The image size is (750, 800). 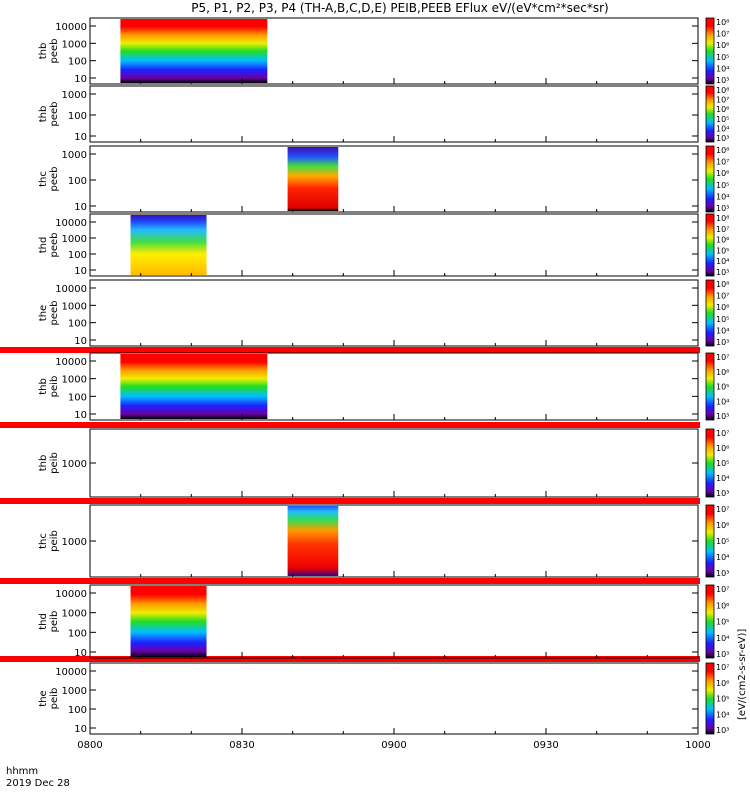 What do you see at coordinates (74, 464) in the screenshot?
I see `panel-6-ytick-label-0: 1000` at bounding box center [74, 464].